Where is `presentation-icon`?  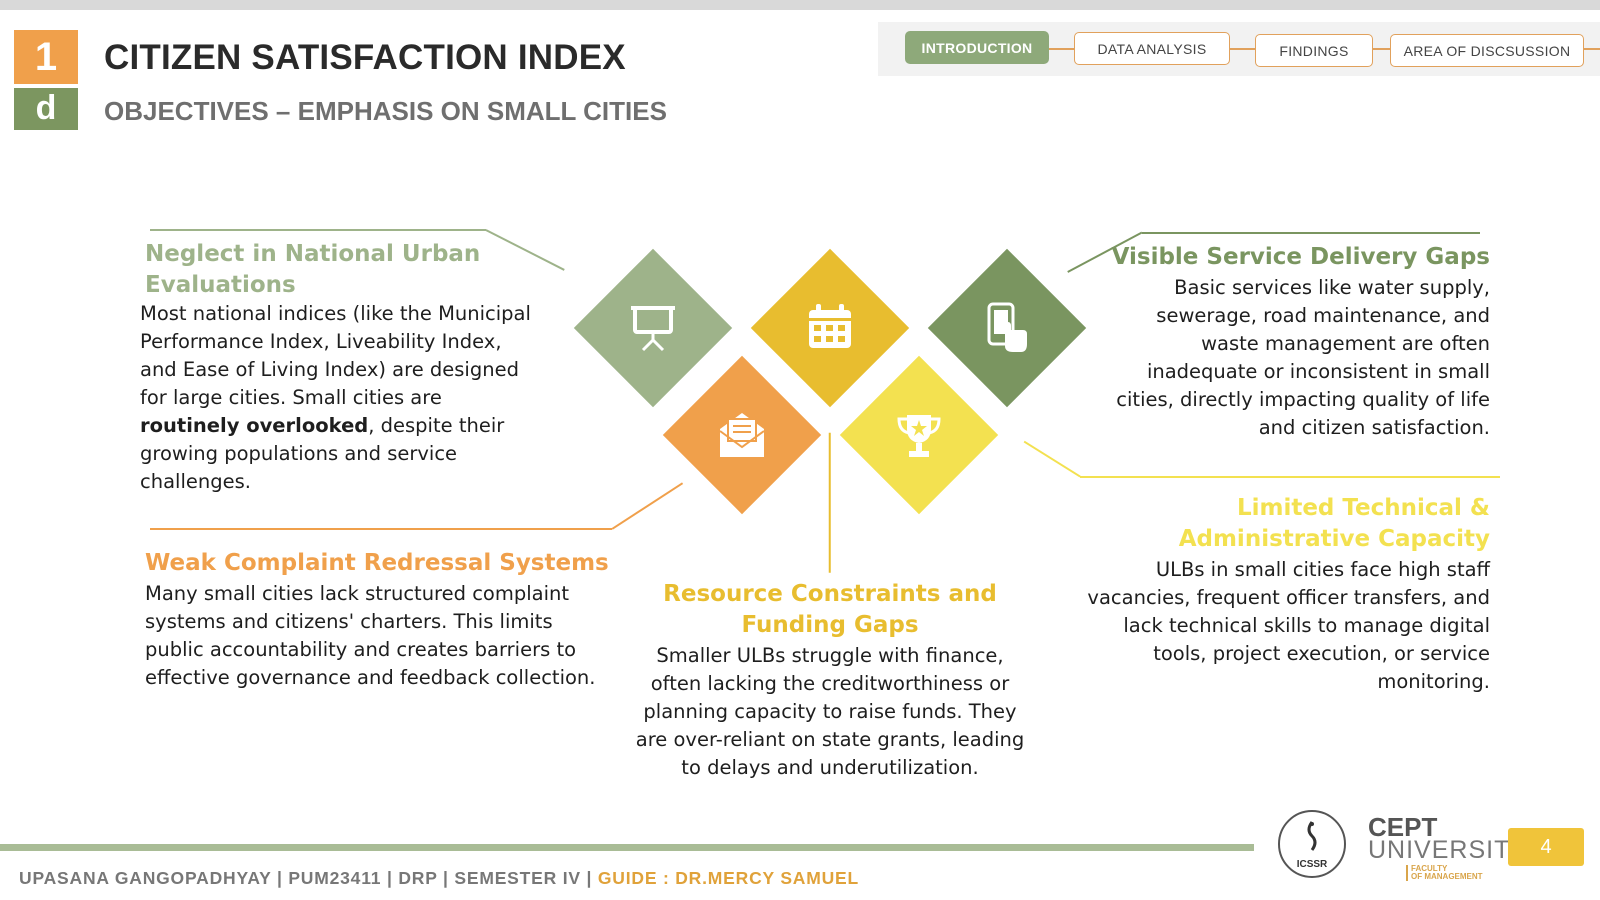 presentation-icon is located at coordinates (653, 329).